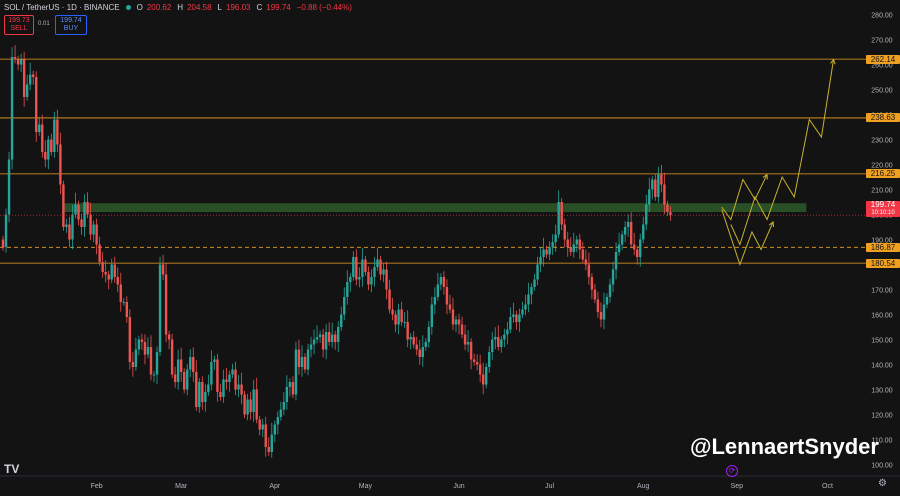 The image size is (900, 496). I want to click on tradingview-logo: TV, so click(12, 469).